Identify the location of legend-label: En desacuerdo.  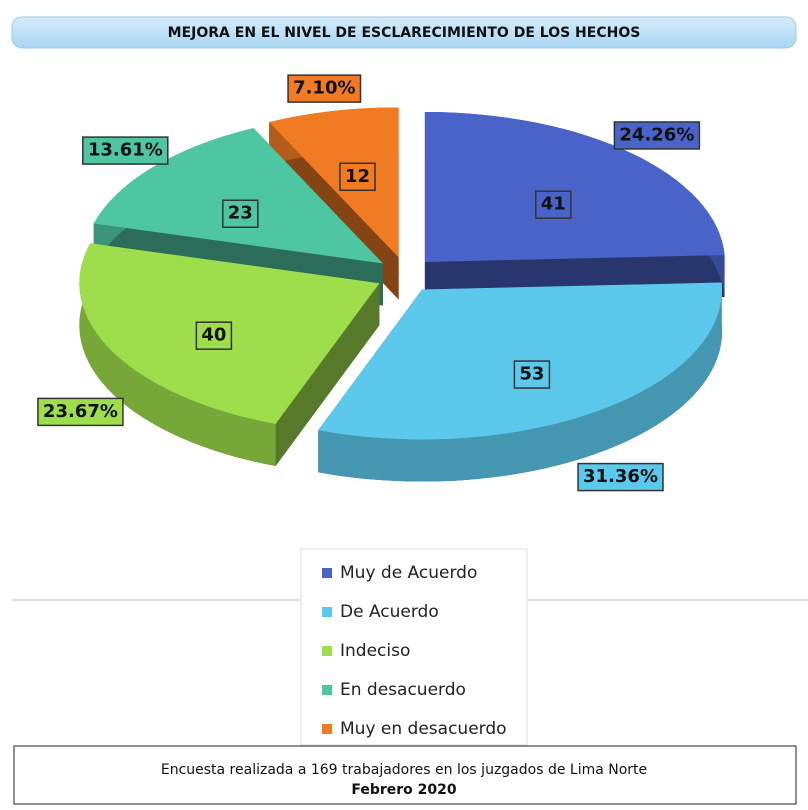
(403, 690).